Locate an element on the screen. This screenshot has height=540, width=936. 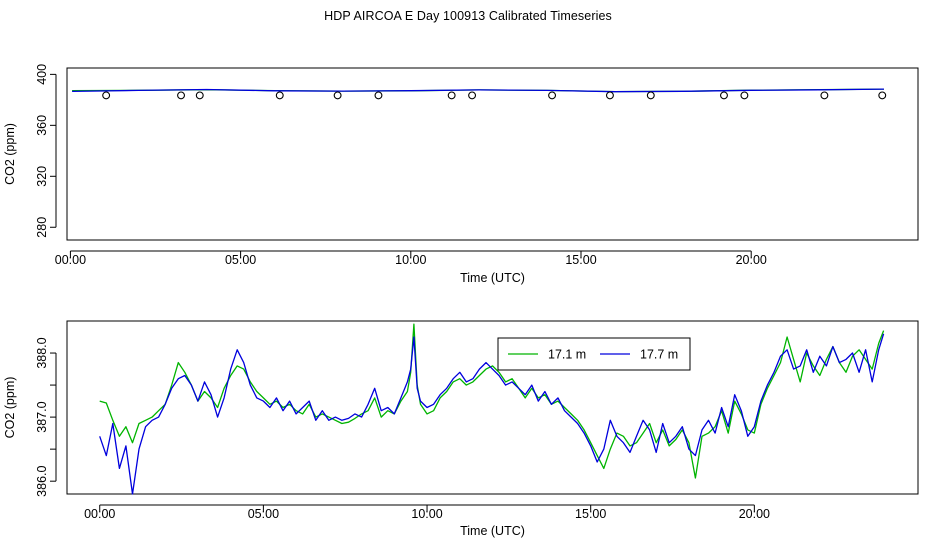
y-tick-label: 387.0 is located at coordinates (42, 416).